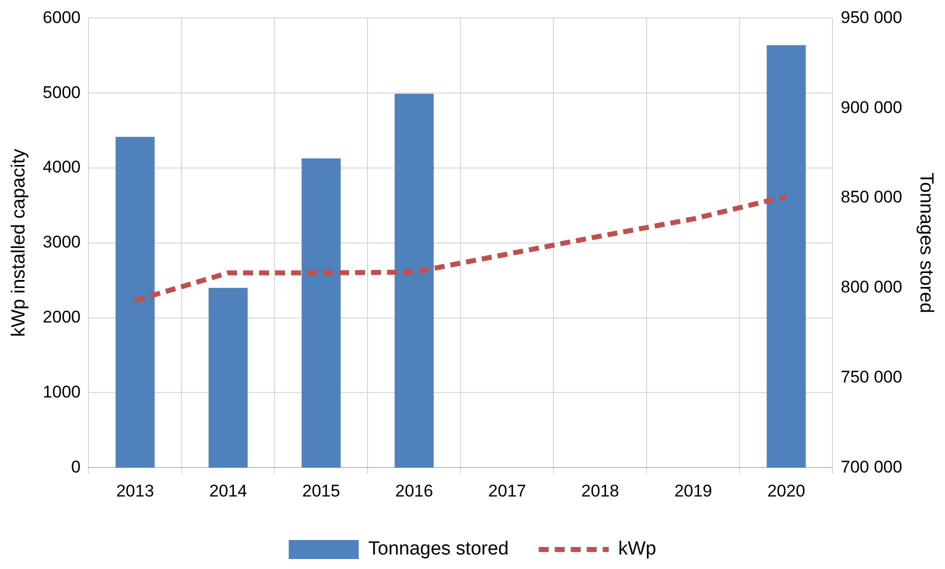 Image resolution: width=945 pixels, height=569 pixels. Describe the element at coordinates (871, 376) in the screenshot. I see `y2-tick-label: 750 000` at that location.